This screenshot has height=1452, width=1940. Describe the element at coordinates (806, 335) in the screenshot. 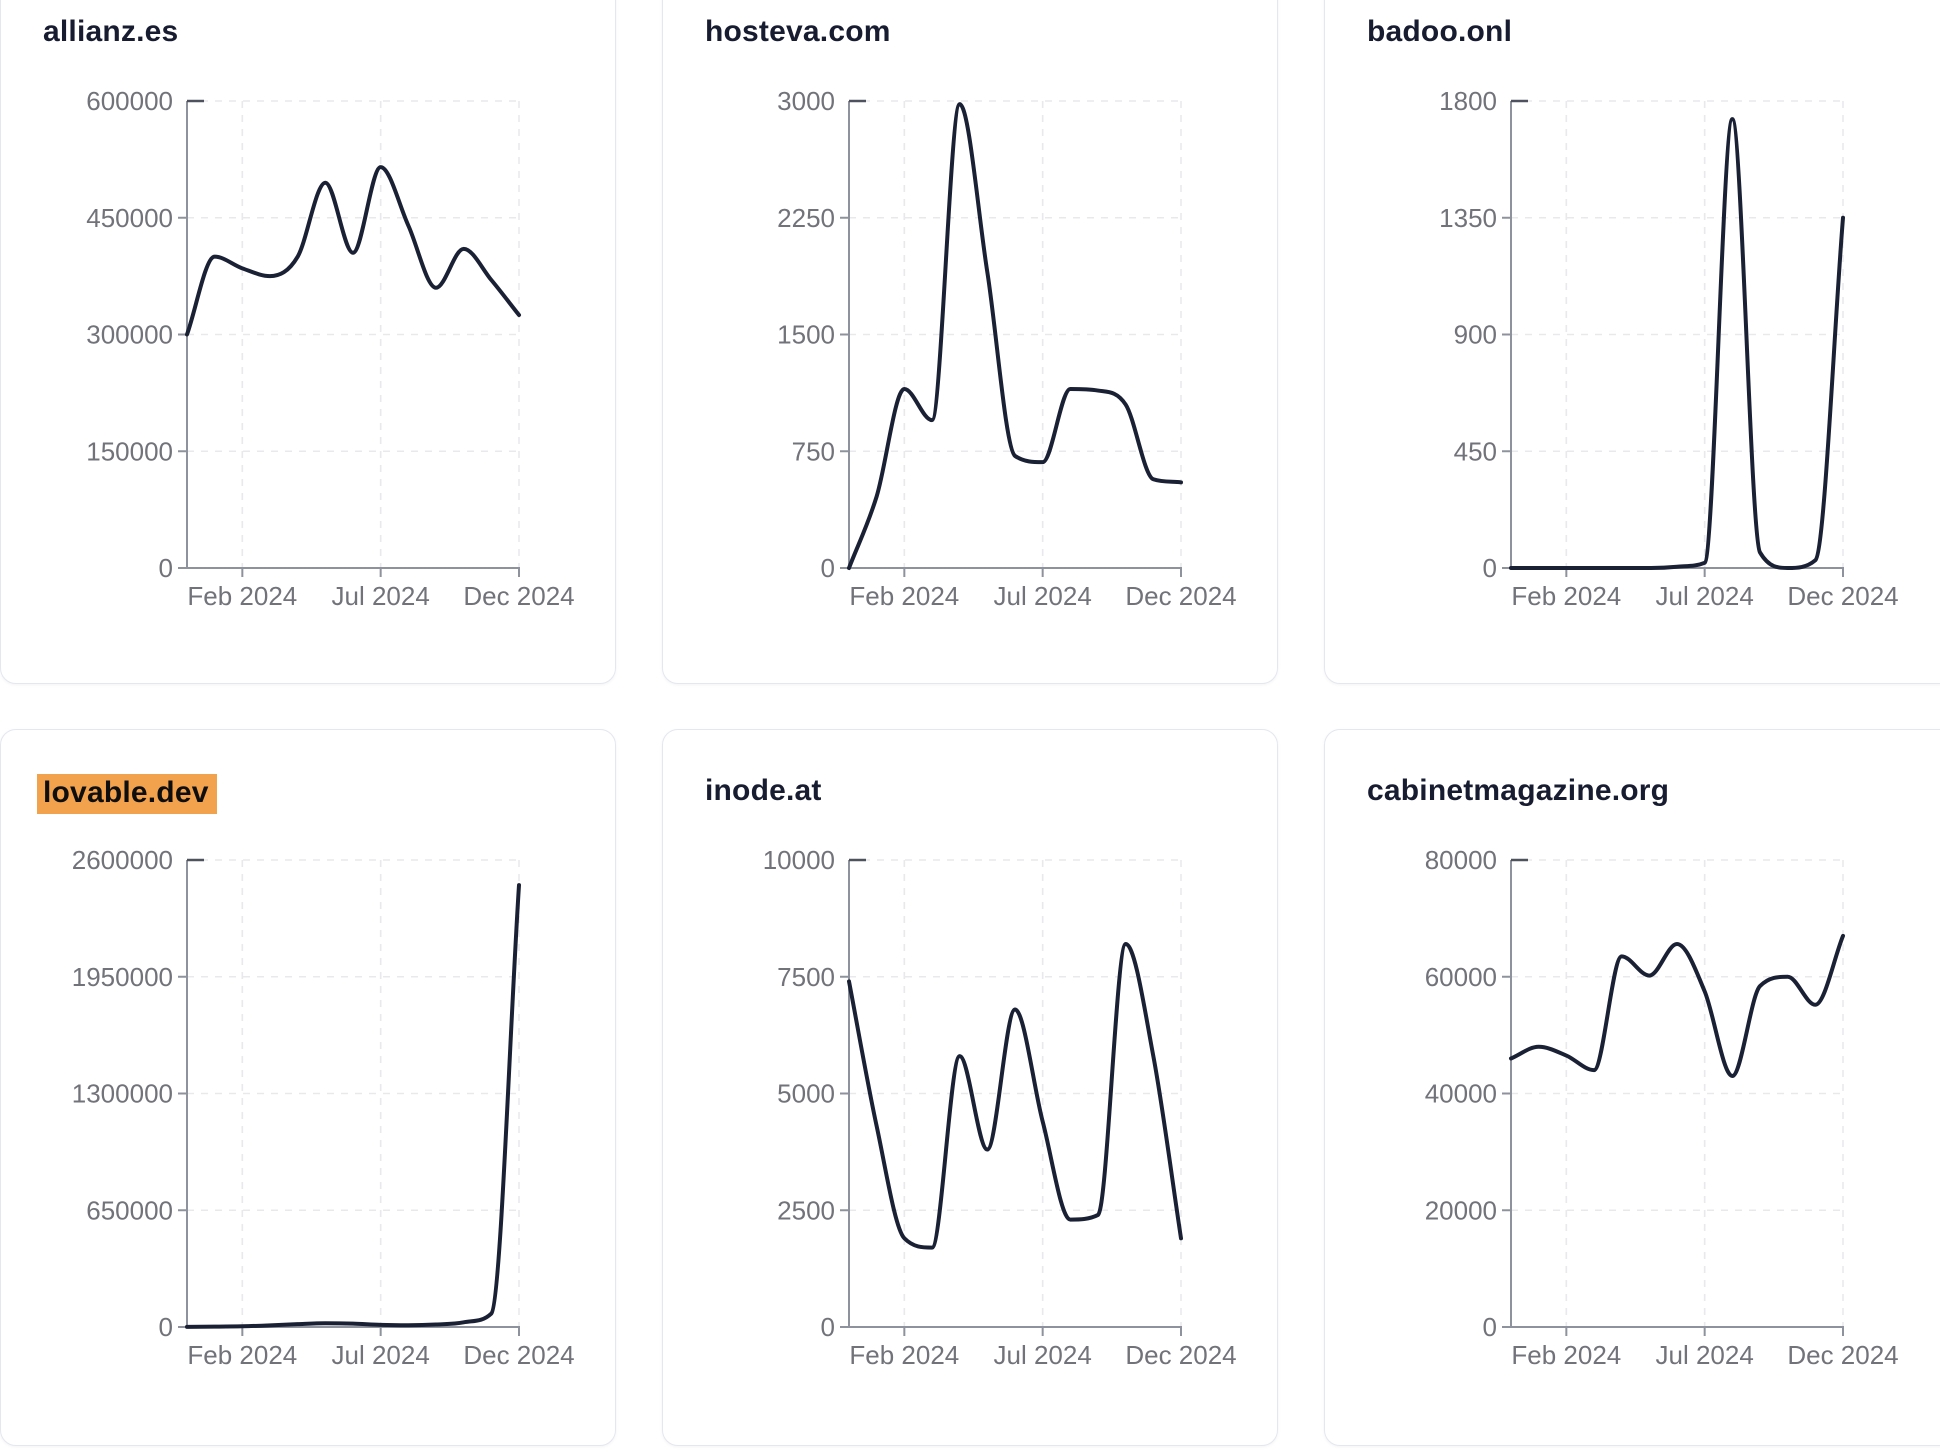

I see `y-axis-tick-label: 1500` at that location.